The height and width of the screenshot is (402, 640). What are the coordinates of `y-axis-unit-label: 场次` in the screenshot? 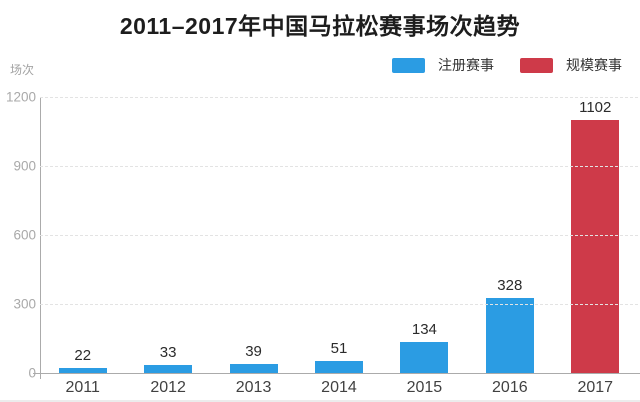 It's located at (22, 70).